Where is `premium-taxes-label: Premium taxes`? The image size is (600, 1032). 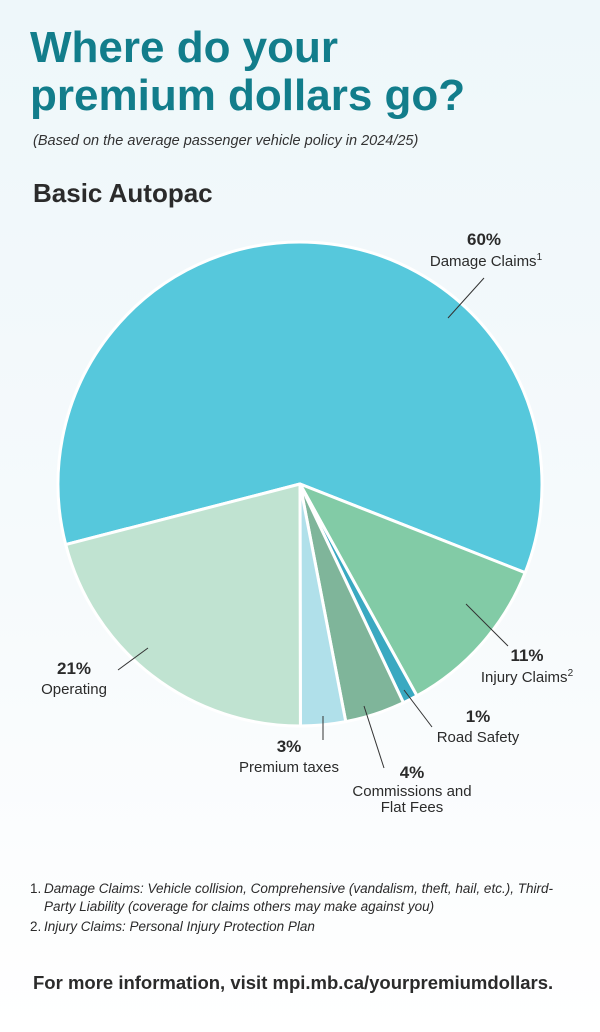
premium-taxes-label: Premium taxes is located at coordinates (289, 767).